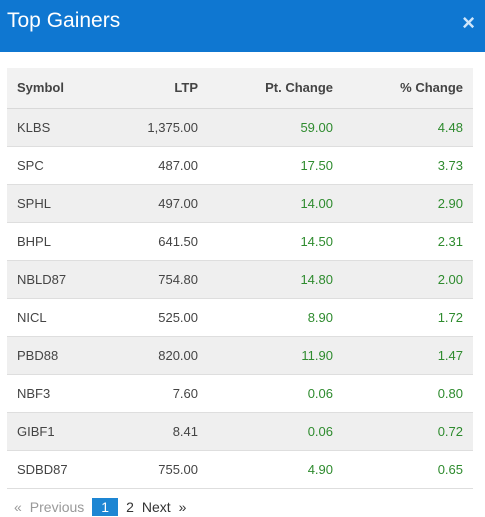 This screenshot has width=485, height=517. What do you see at coordinates (240, 127) in the screenshot?
I see `table-row: KLBS 1,375.00 59.00 4.48` at bounding box center [240, 127].